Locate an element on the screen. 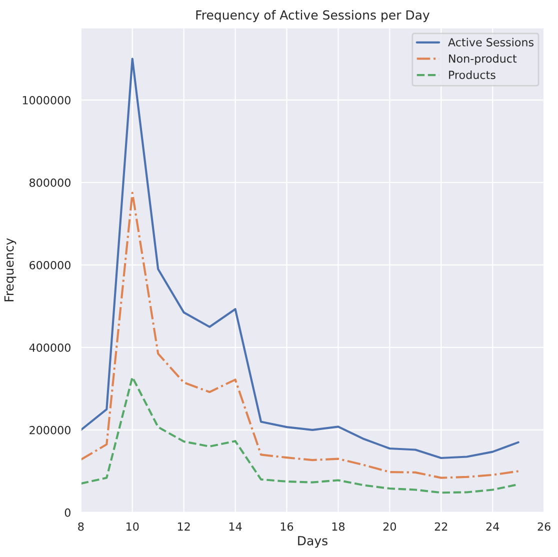 This screenshot has width=558, height=557. y-tick-label: 800000 is located at coordinates (50, 182).